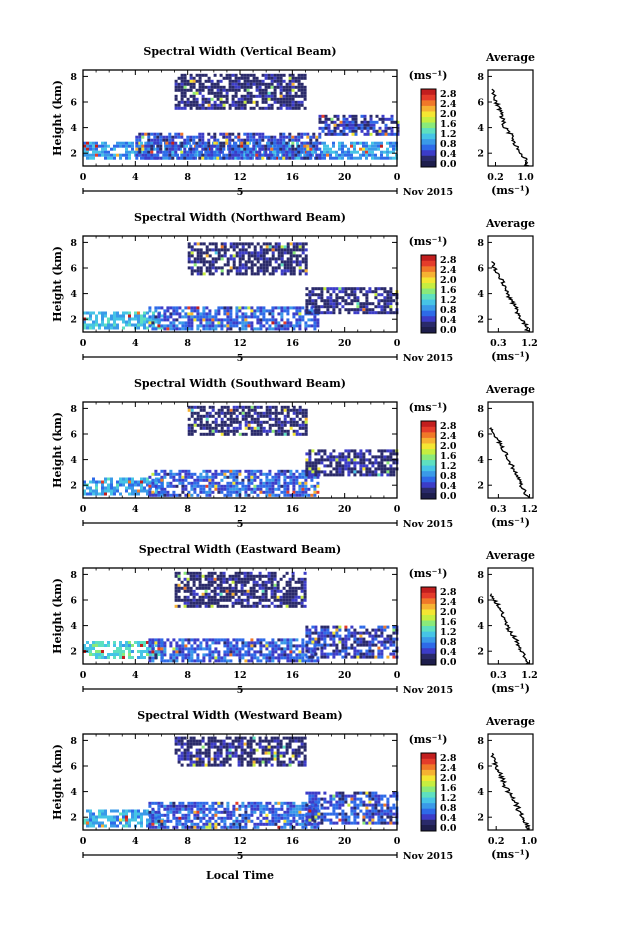 Image resolution: width=617 pixels, height=929 pixels. Describe the element at coordinates (448, 612) in the screenshot. I see `colorbar-tick-label: 2.0` at that location.